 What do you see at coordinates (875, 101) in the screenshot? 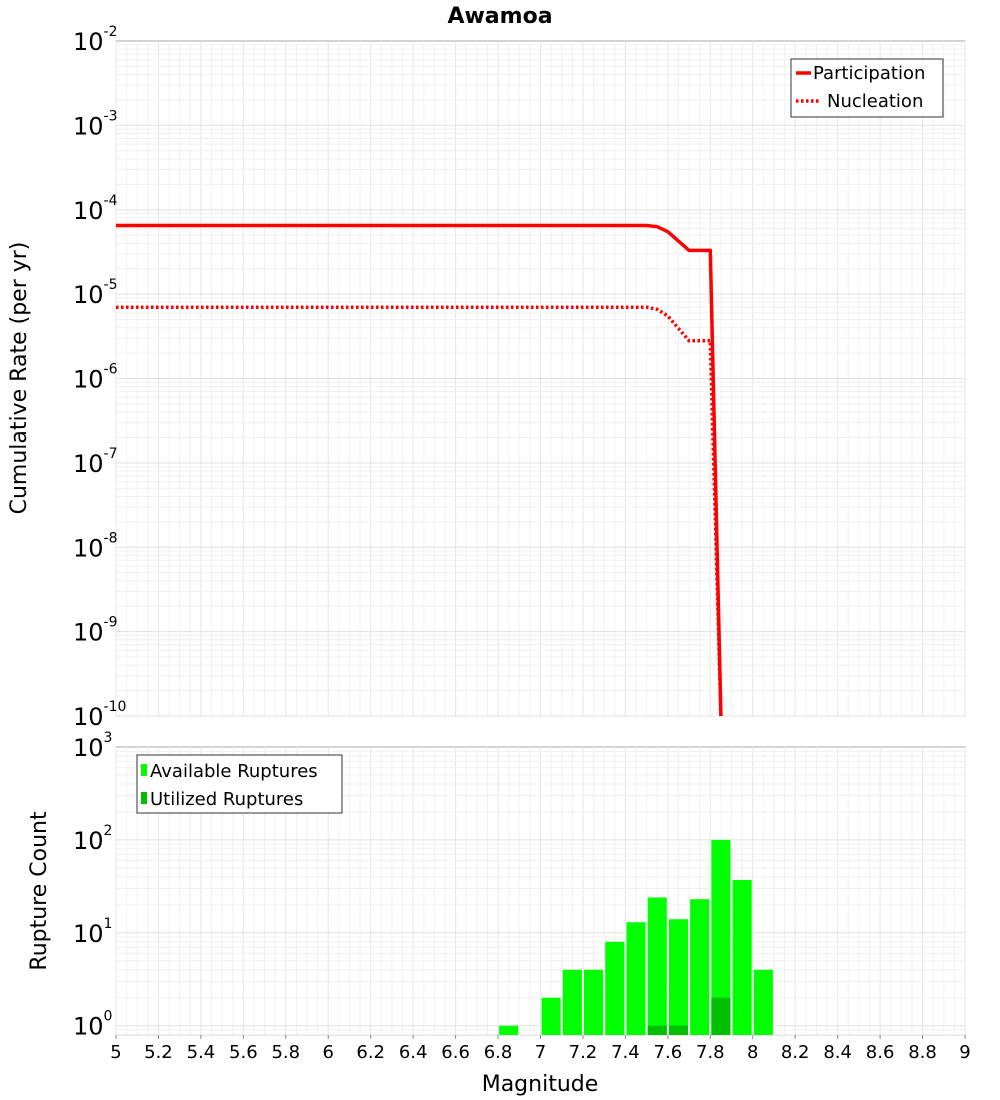
I see `legend-nucleation-label: Nucleation` at bounding box center [875, 101].